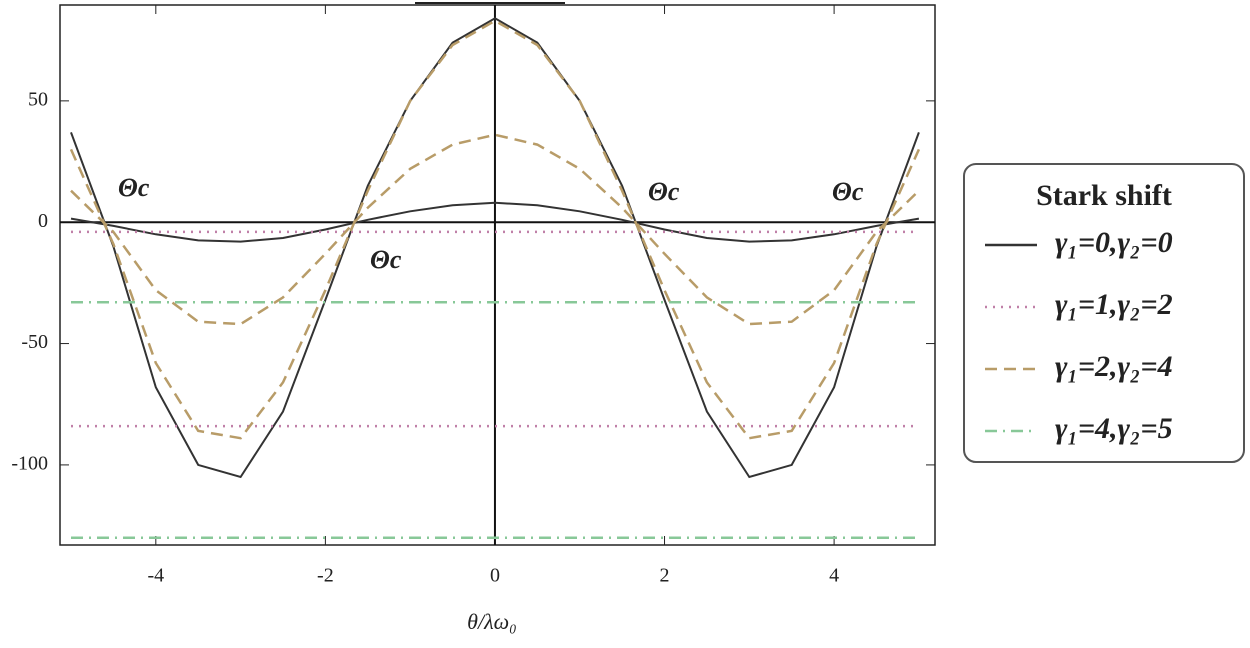 Image resolution: width=1250 pixels, height=648 pixels. Describe the element at coordinates (495, 222) in the screenshot. I see `curve` at that location.